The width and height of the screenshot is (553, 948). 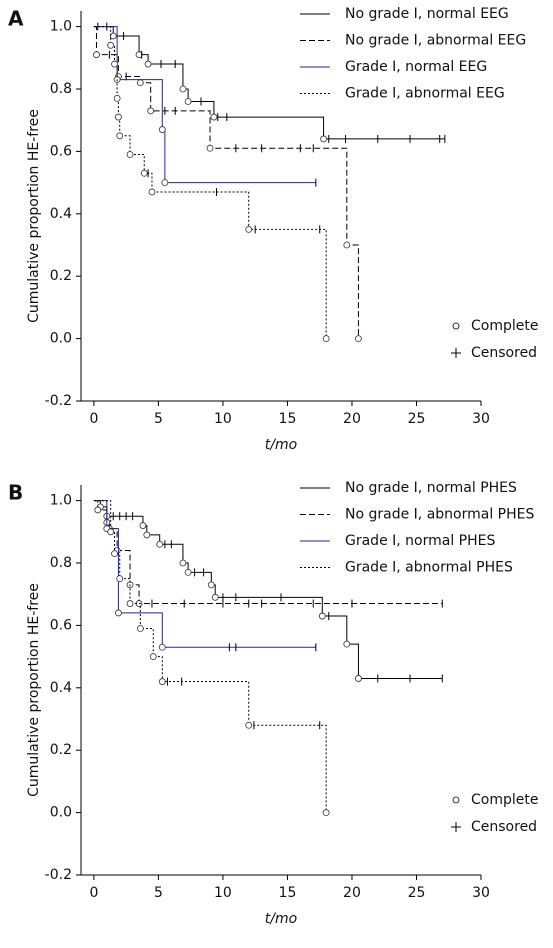 I want to click on legend-label: No grade Ⅰ, abnormal PHES, so click(x=439, y=515).